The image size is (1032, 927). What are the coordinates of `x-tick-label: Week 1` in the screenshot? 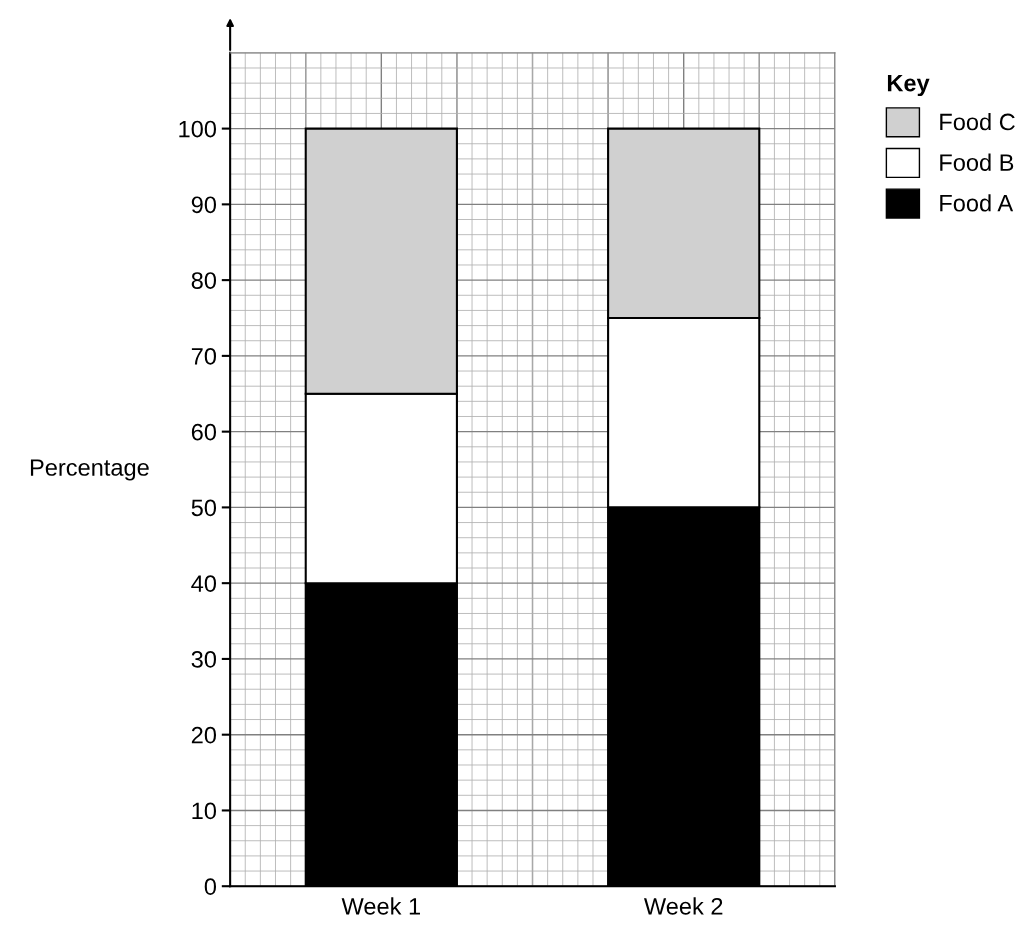 It's located at (380, 906).